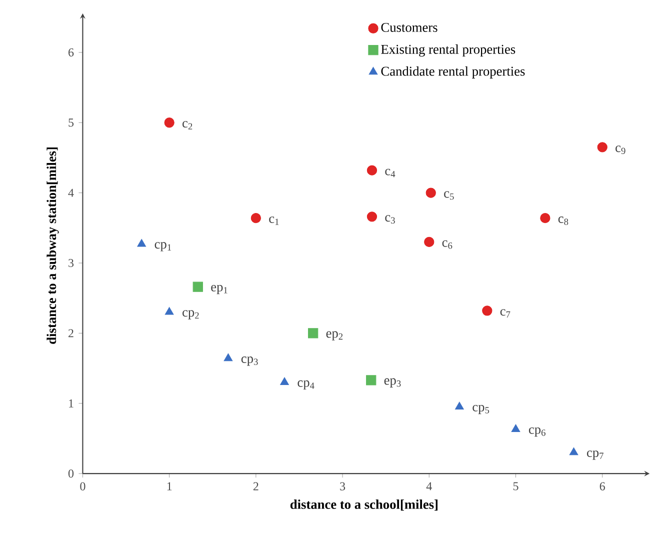  What do you see at coordinates (219, 289) in the screenshot?
I see `annotation: ep$_{1}$` at bounding box center [219, 289].